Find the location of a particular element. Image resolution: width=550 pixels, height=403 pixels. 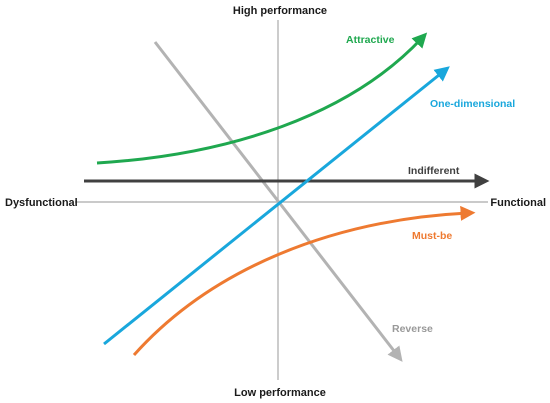

label-indifferent: Indifferent is located at coordinates (434, 171).